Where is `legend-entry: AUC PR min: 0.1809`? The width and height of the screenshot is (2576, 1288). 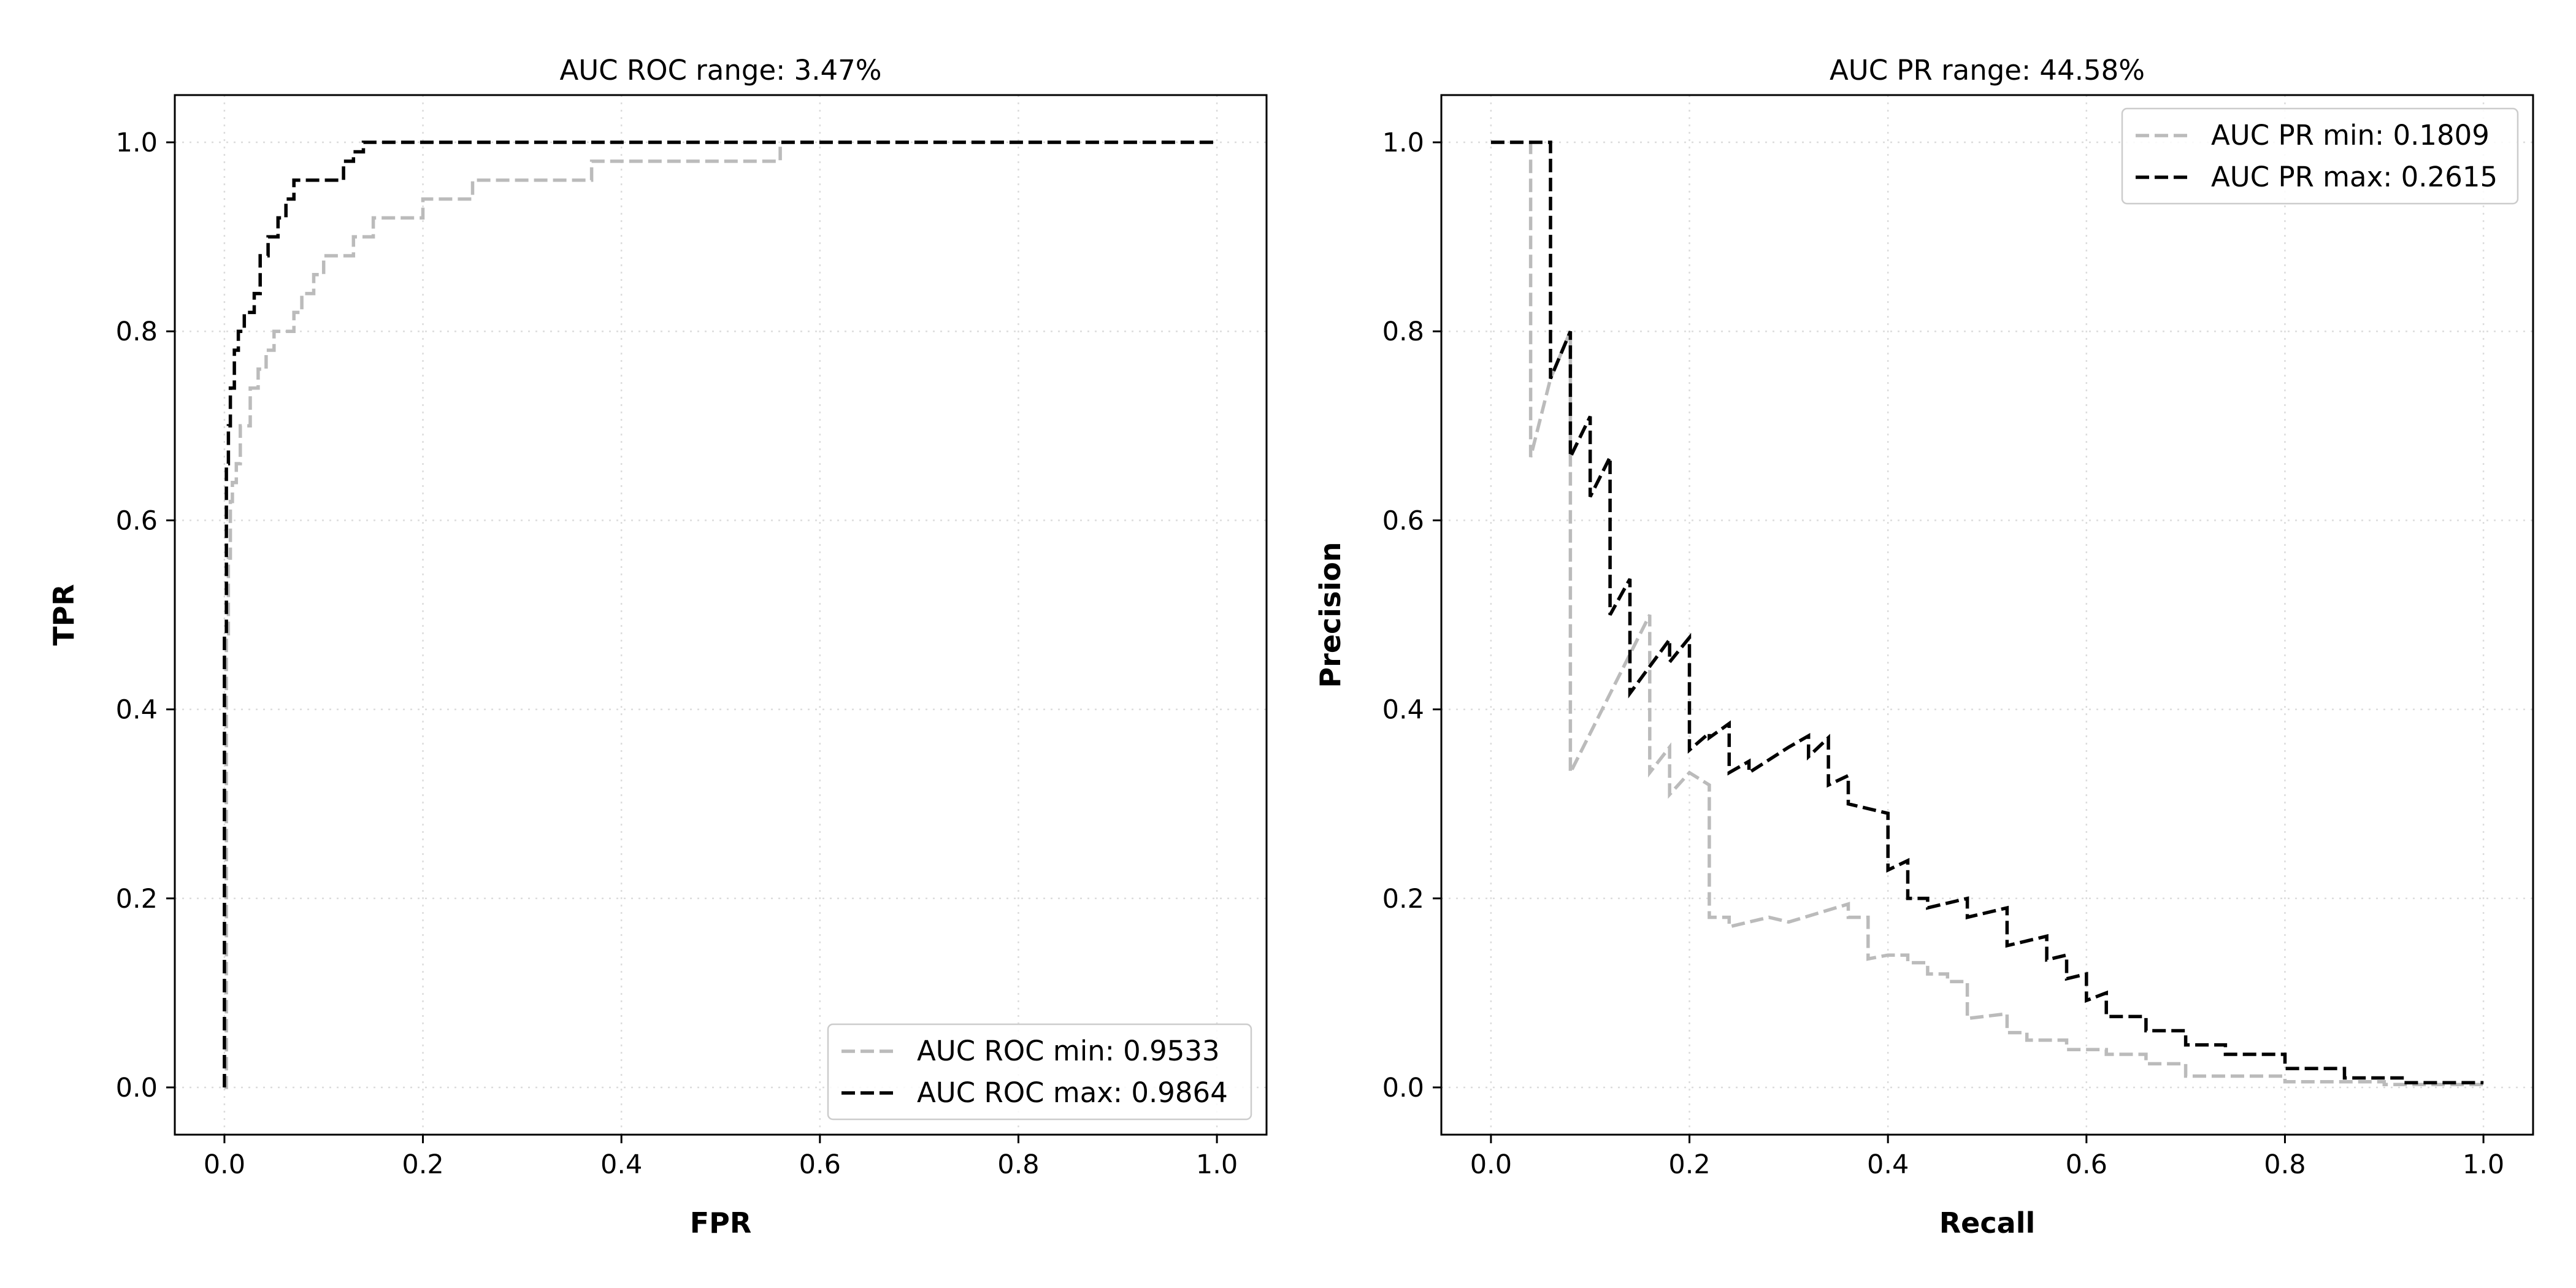 legend-entry: AUC PR min: 0.1809 is located at coordinates (2350, 135).